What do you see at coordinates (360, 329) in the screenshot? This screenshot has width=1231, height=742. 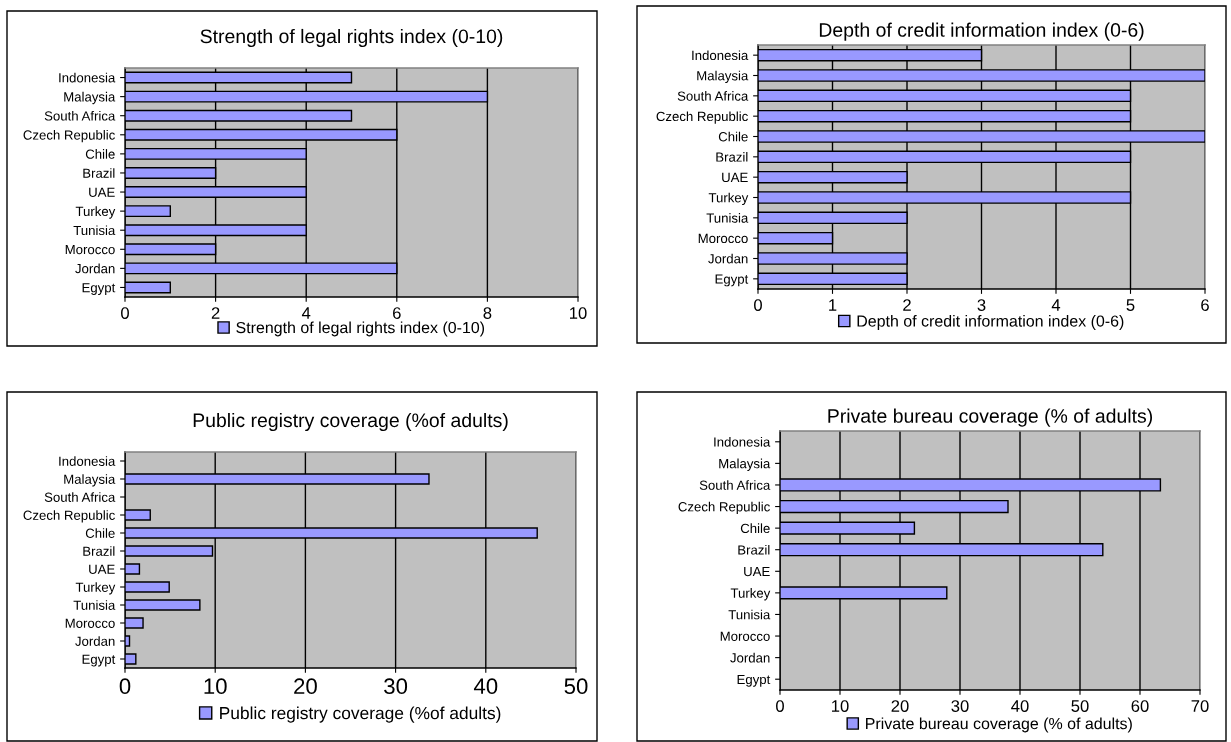 I see `legend-label: Strength of legal rights index (0-10)` at bounding box center [360, 329].